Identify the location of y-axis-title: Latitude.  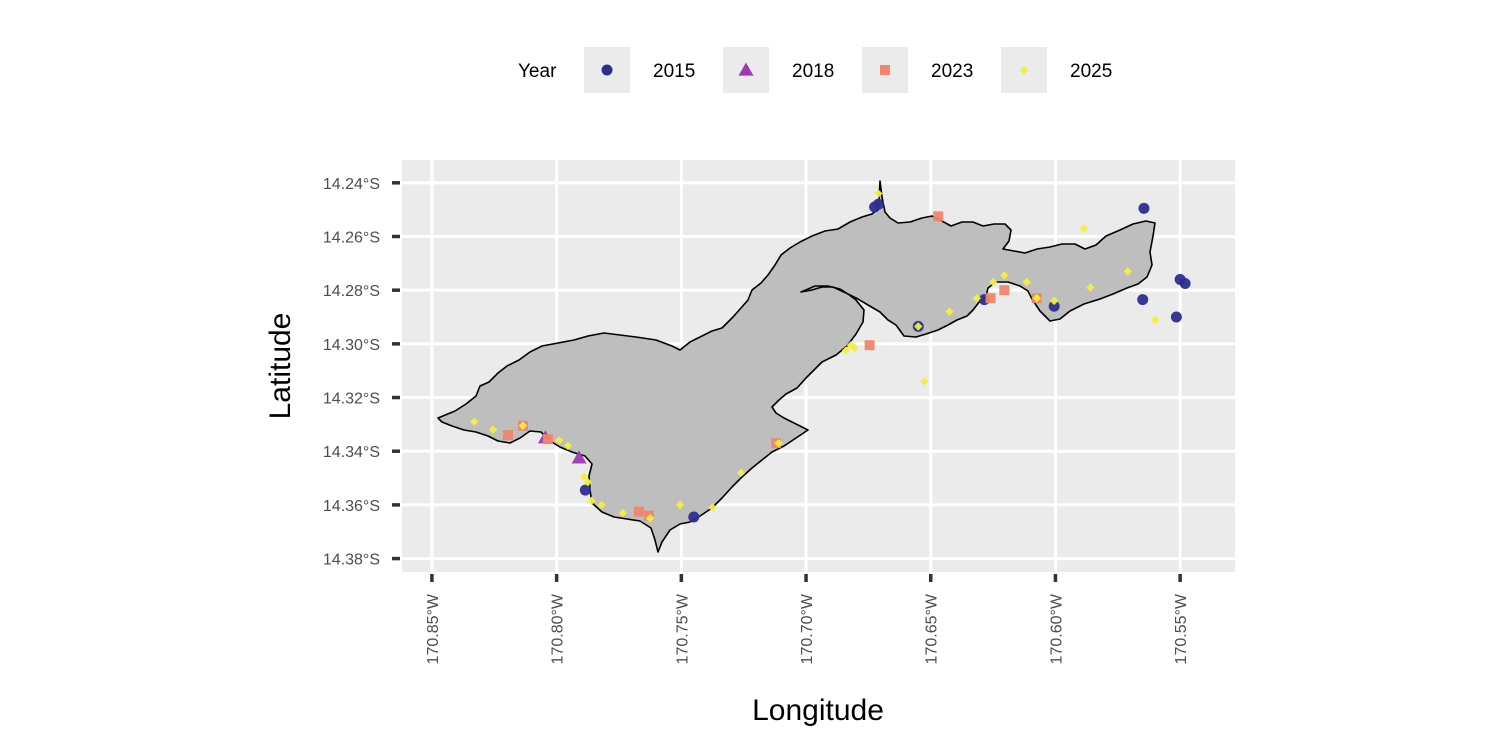
(280, 366).